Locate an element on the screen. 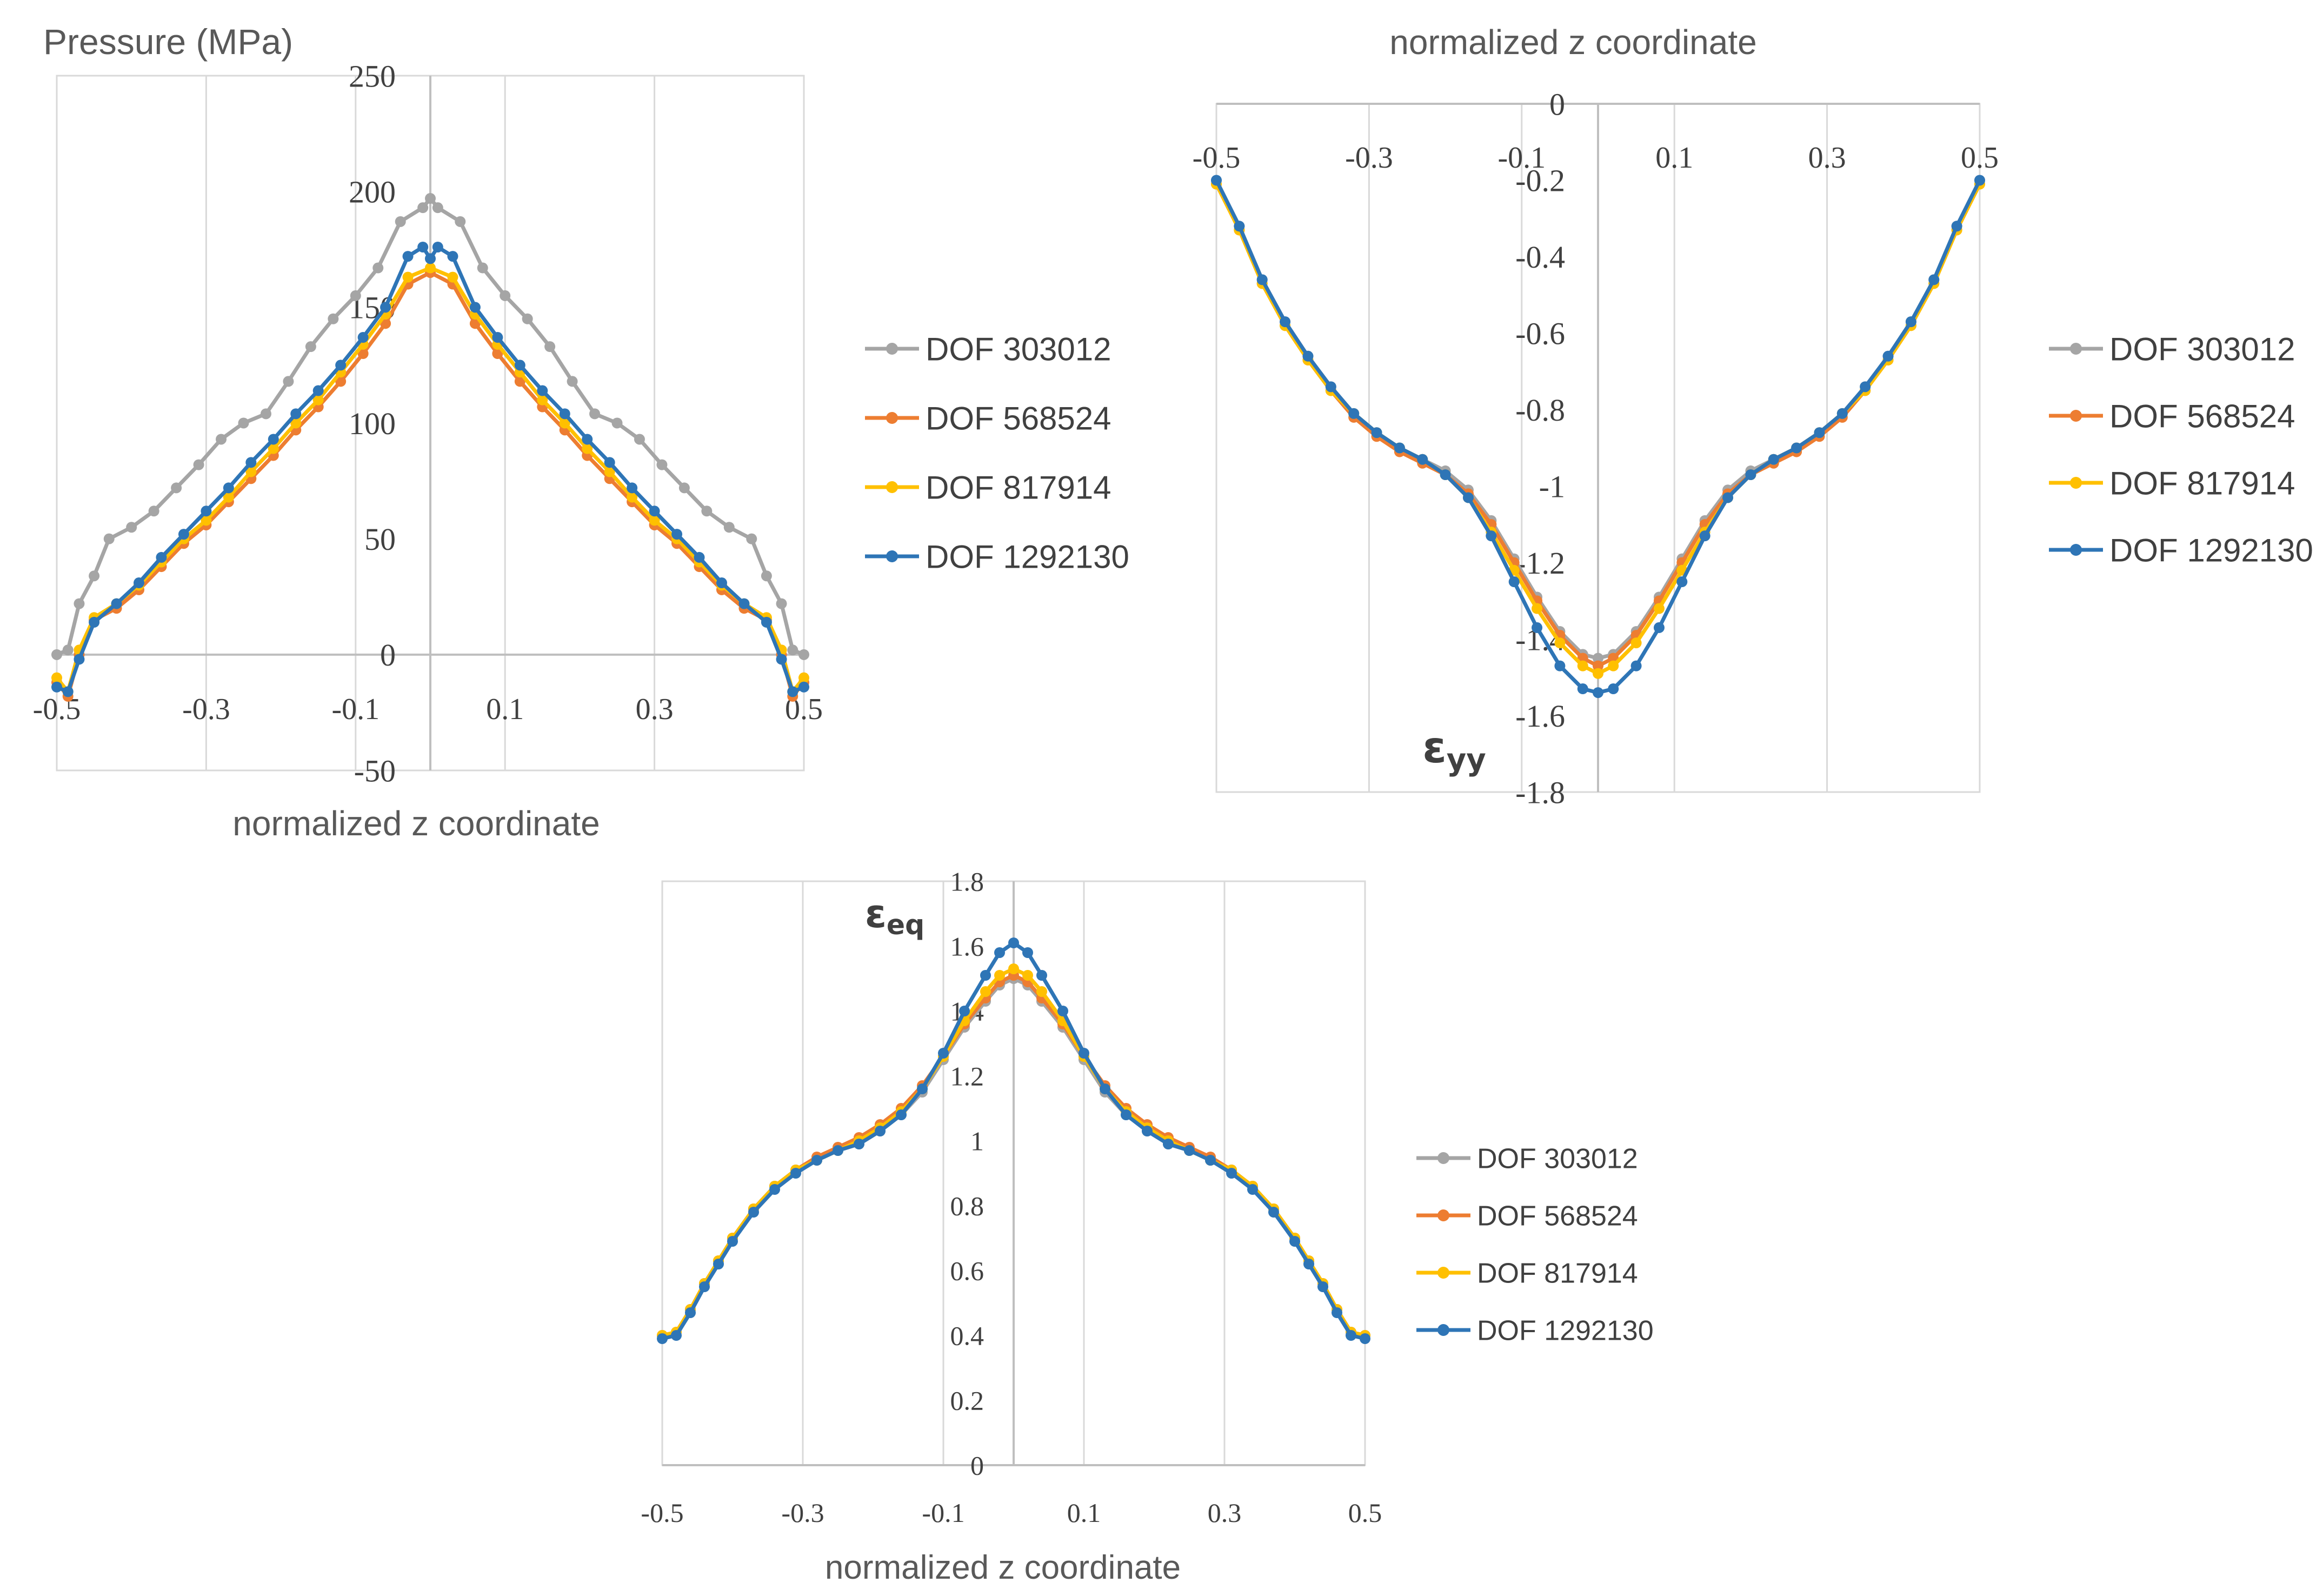 The width and height of the screenshot is (2323, 1596). x-tick-label: 0.1 is located at coordinates (1674, 158).